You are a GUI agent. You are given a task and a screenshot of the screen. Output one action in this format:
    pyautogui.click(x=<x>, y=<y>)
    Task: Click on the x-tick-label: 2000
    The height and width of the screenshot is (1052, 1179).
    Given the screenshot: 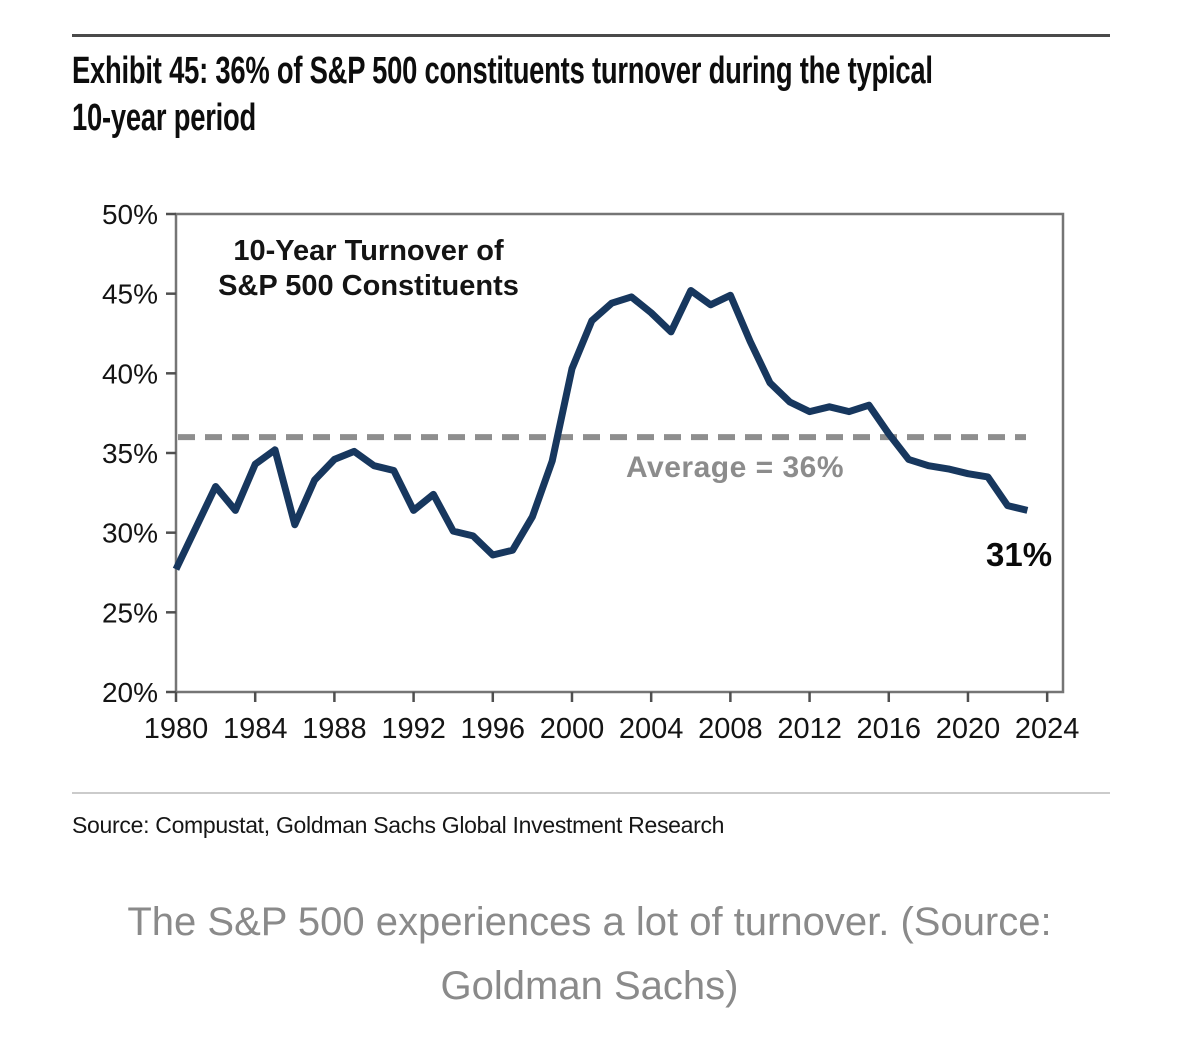 What is the action you would take?
    pyautogui.click(x=572, y=729)
    